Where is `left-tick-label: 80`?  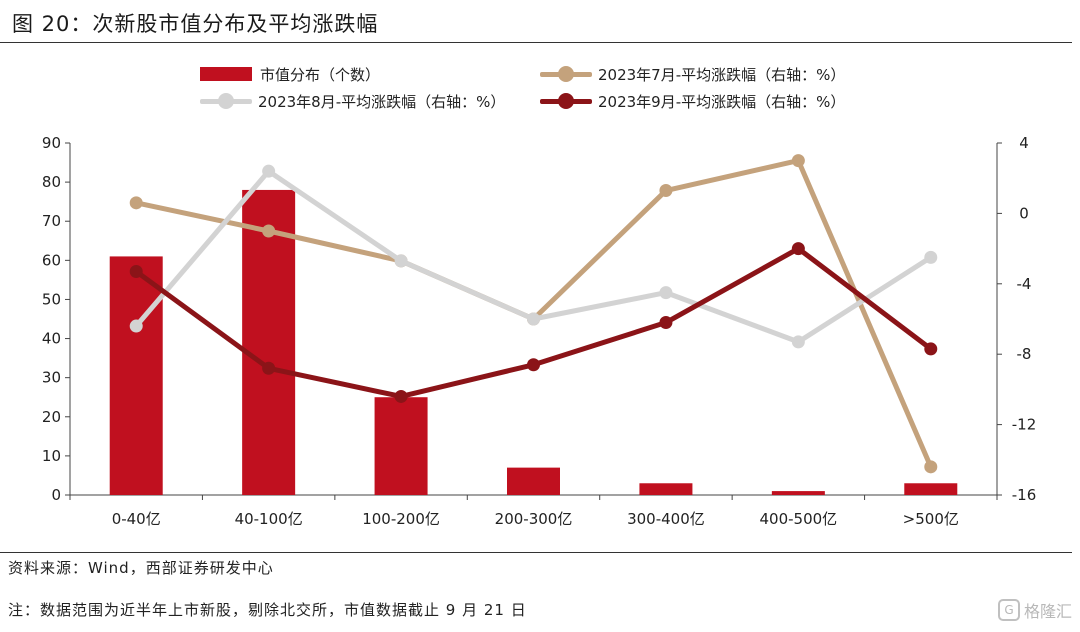 left-tick-label: 80 is located at coordinates (51, 182).